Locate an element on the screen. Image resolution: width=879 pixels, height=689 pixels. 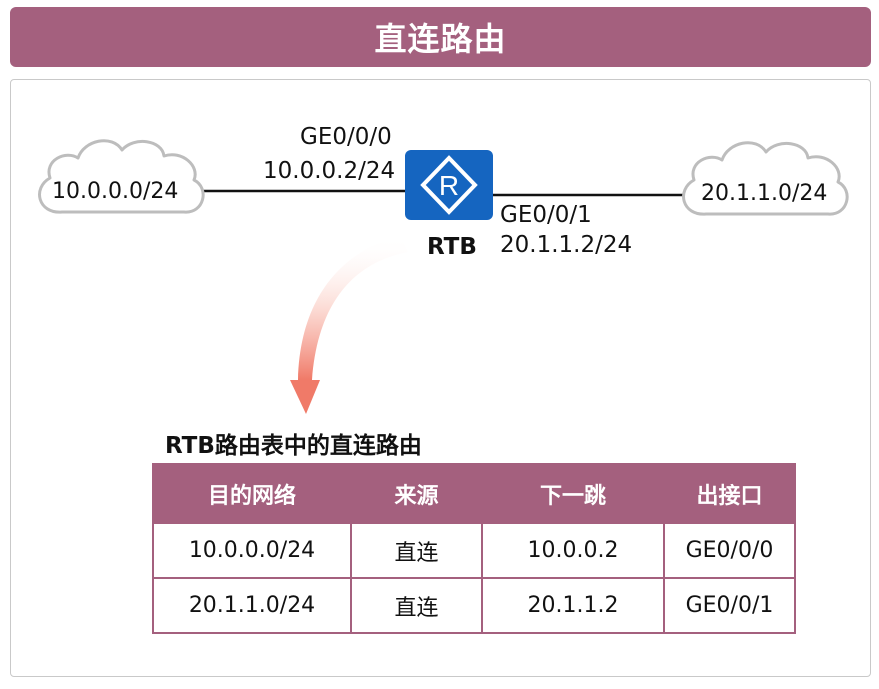
left-cloud is located at coordinates (121, 176).